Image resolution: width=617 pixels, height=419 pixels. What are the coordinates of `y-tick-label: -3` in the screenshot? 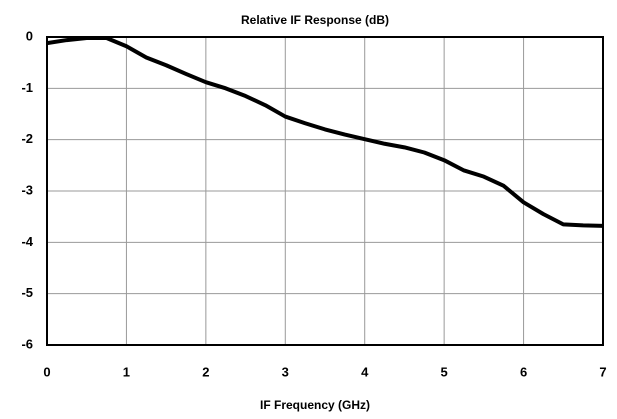 It's located at (27, 189).